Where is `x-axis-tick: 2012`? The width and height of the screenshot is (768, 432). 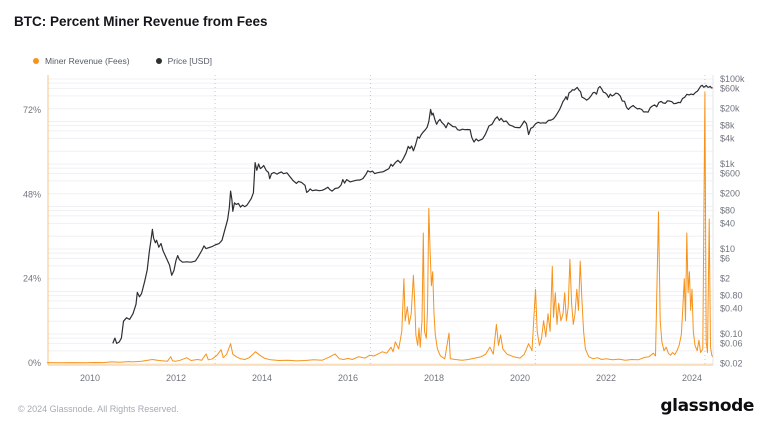
x-axis-tick: 2012 is located at coordinates (176, 378).